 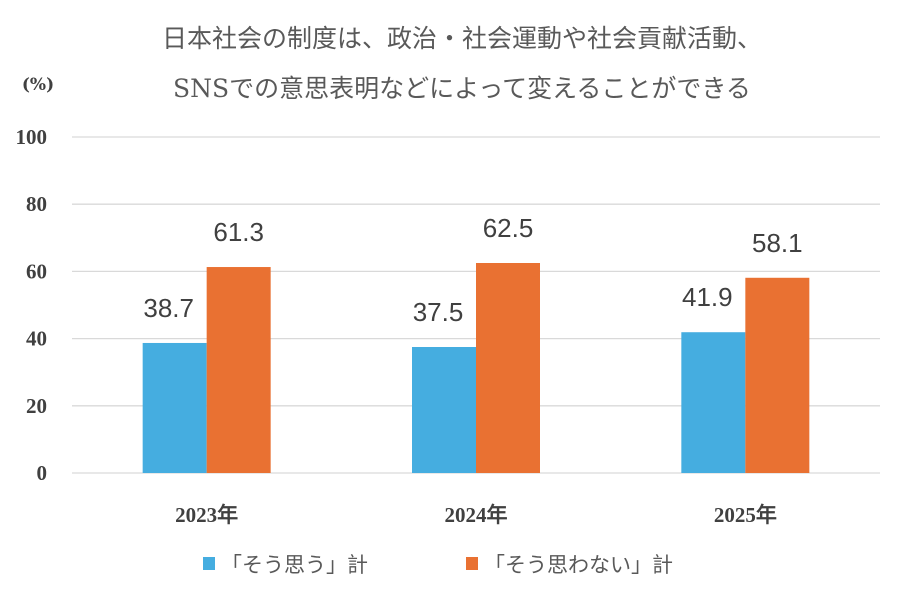 What do you see at coordinates (476, 515) in the screenshot?
I see `x-tick-label: 2024年` at bounding box center [476, 515].